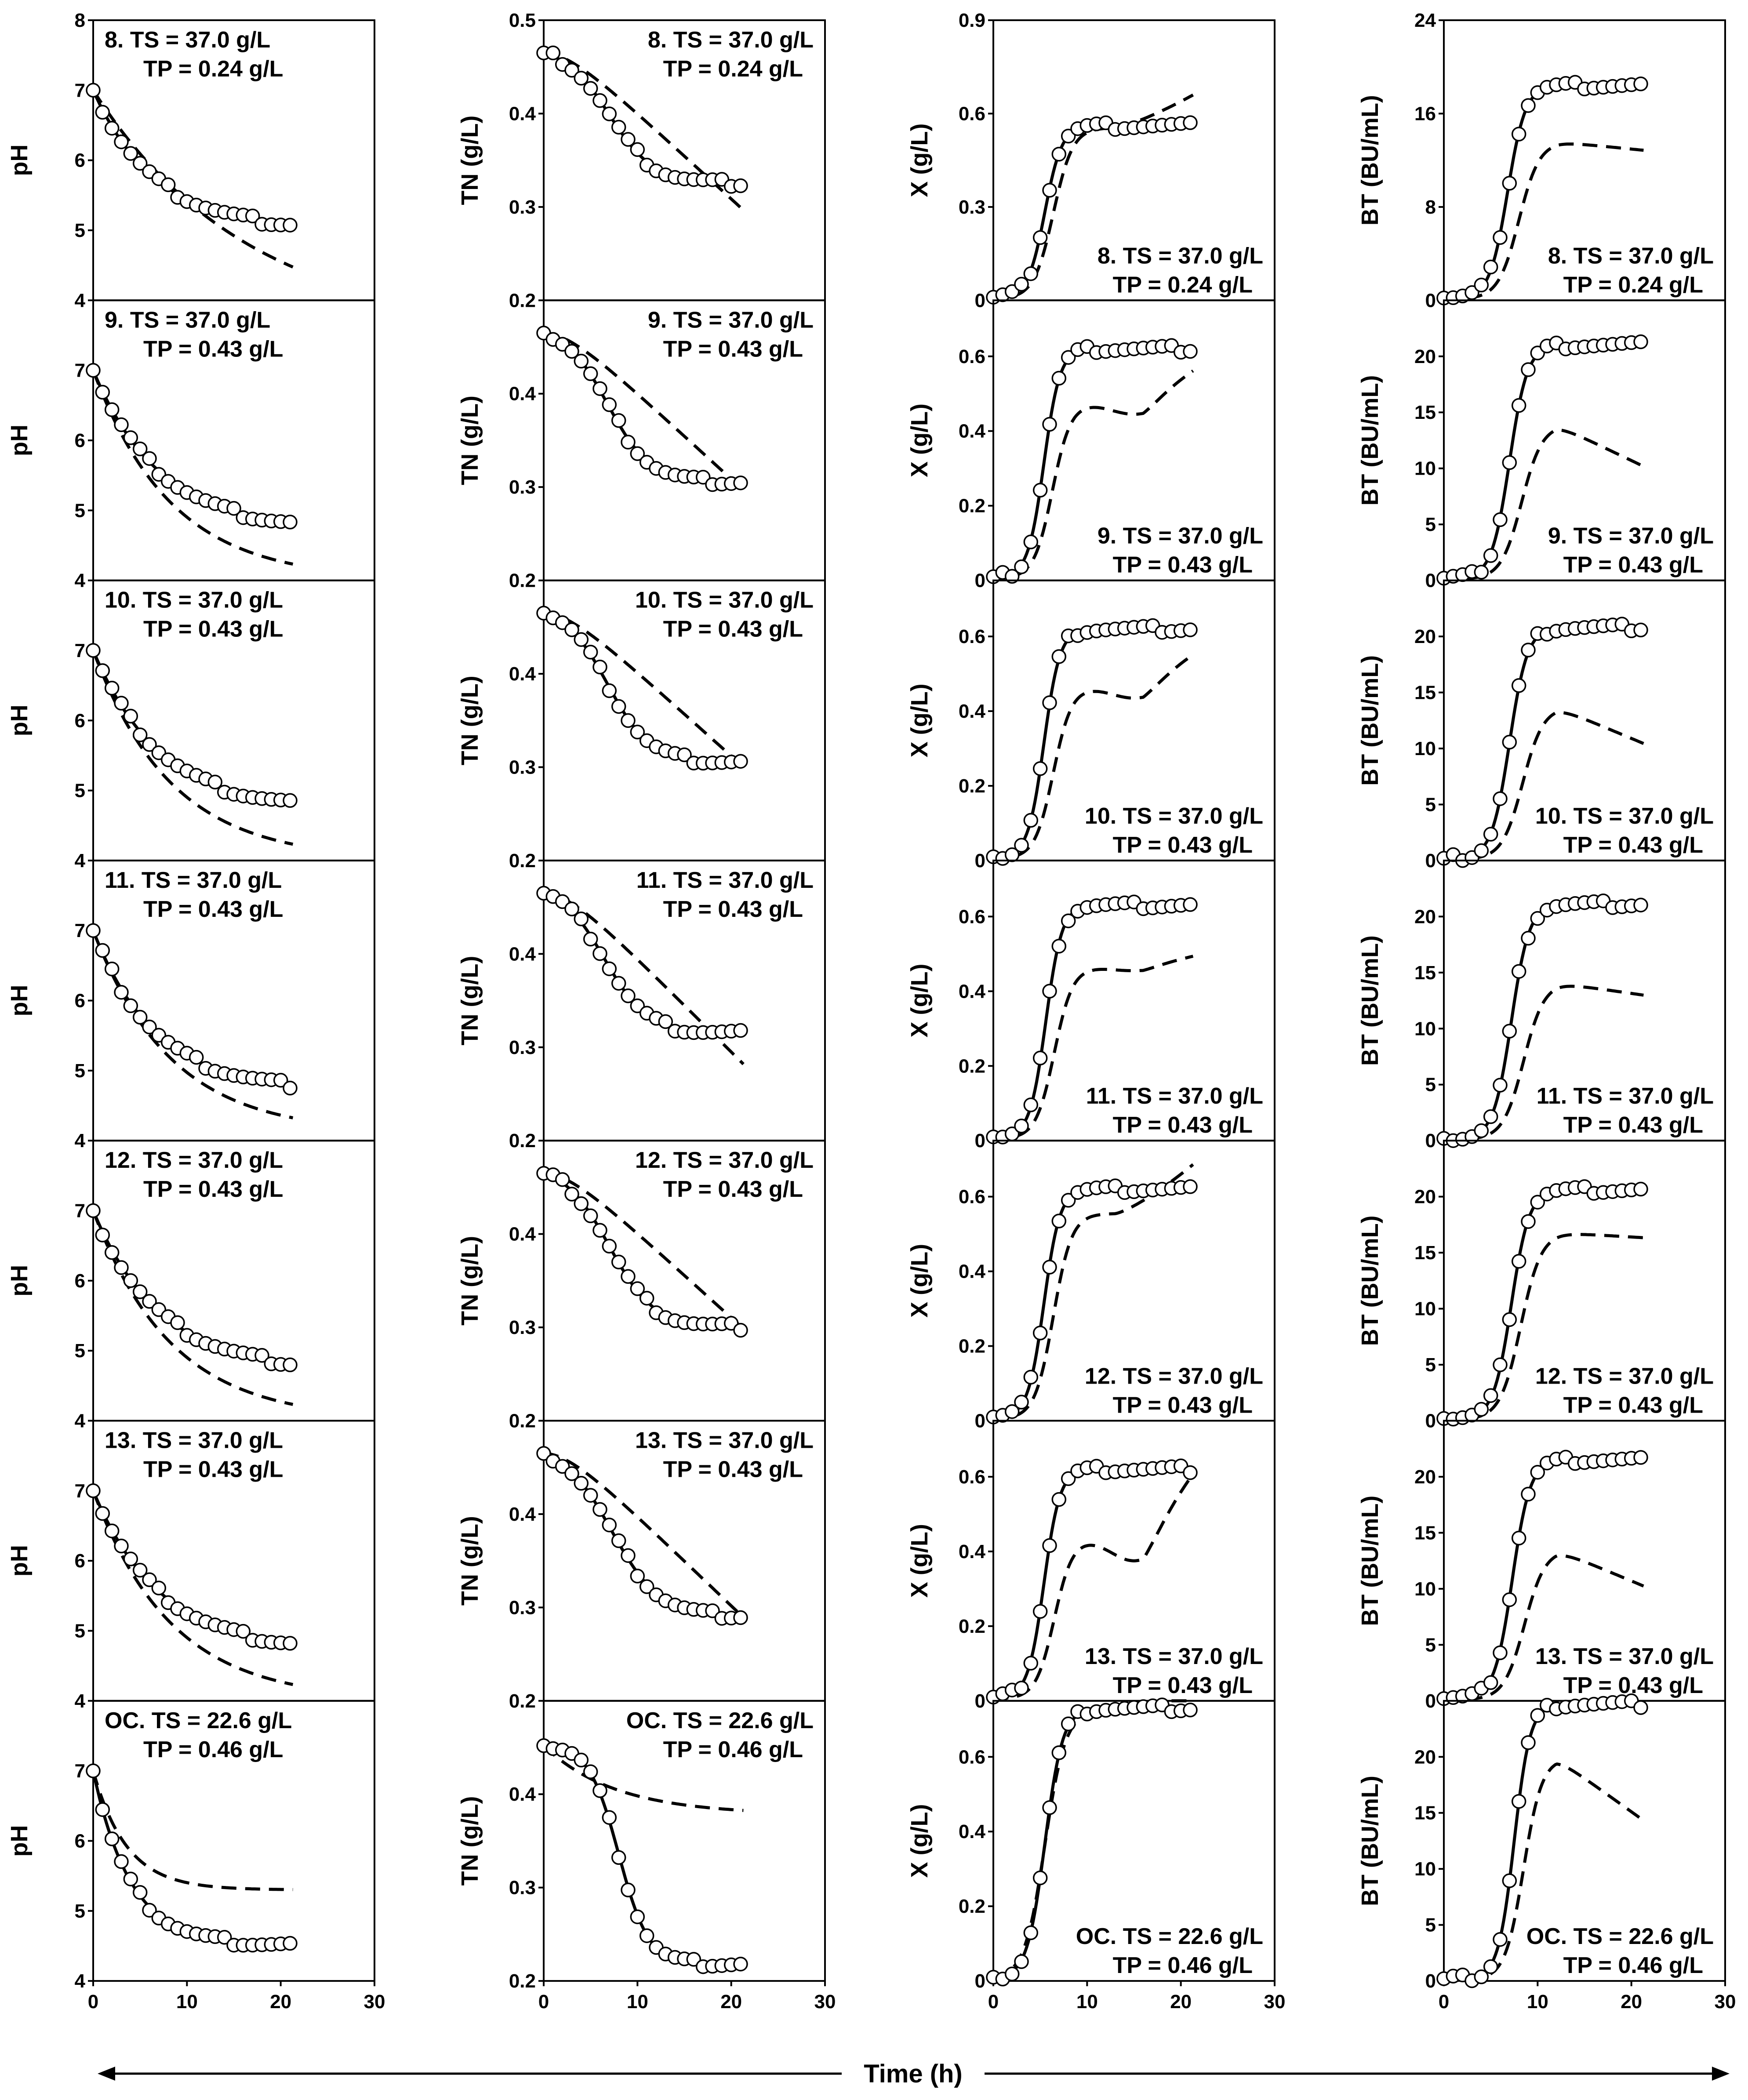 The image size is (1748, 2100). I want to click on y-tick-label: 16, so click(1425, 113).